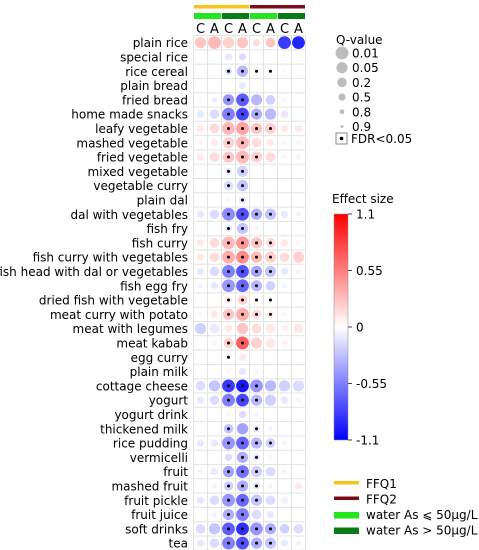 The height and width of the screenshot is (550, 479). I want to click on qvalue-legend-title: Q-value, so click(359, 40).